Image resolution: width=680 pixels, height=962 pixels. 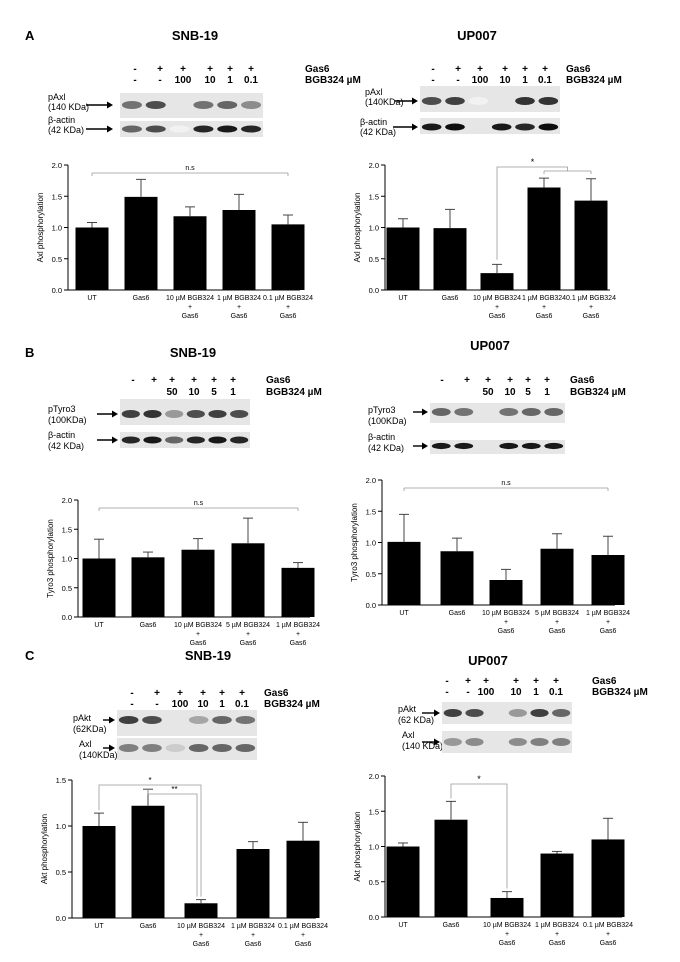 What do you see at coordinates (384, 102) in the screenshot?
I see `blot-size-label: (140KDa)` at bounding box center [384, 102].